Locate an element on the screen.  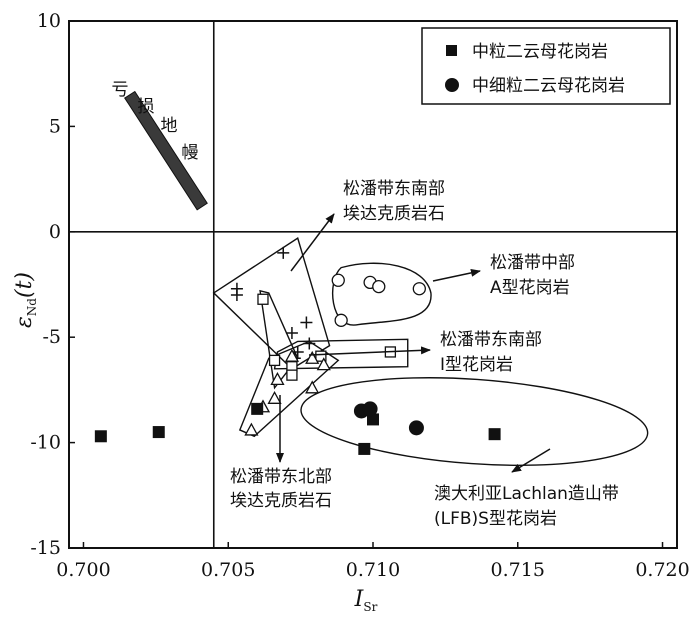
mantle-label-char-1: 亏 is located at coordinates (120, 90).